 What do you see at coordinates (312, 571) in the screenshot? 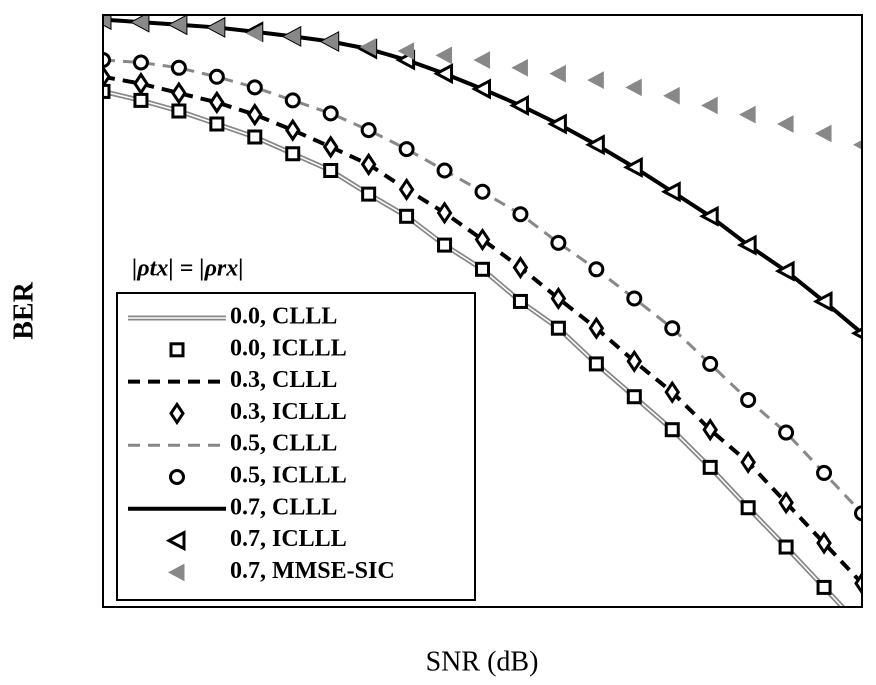
I see `legend-label: 0.7, MMSE-SIC` at bounding box center [312, 571].